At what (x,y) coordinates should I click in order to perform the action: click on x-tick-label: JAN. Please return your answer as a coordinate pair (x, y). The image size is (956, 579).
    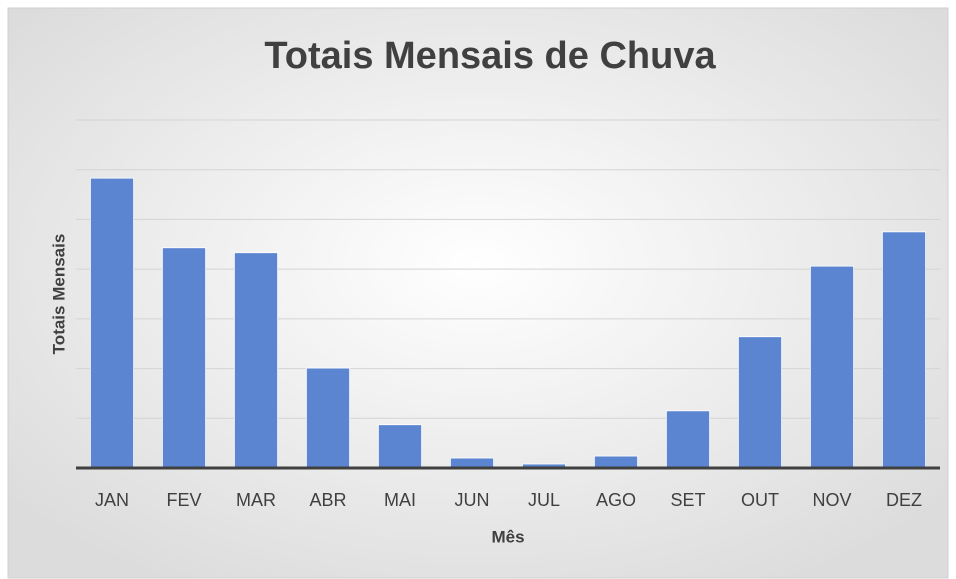
    Looking at the image, I should click on (112, 500).